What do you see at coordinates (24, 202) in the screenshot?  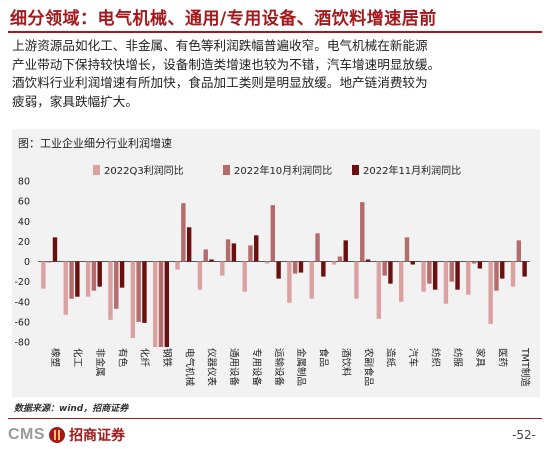 I see `y-tick-label: 60` at bounding box center [24, 202].